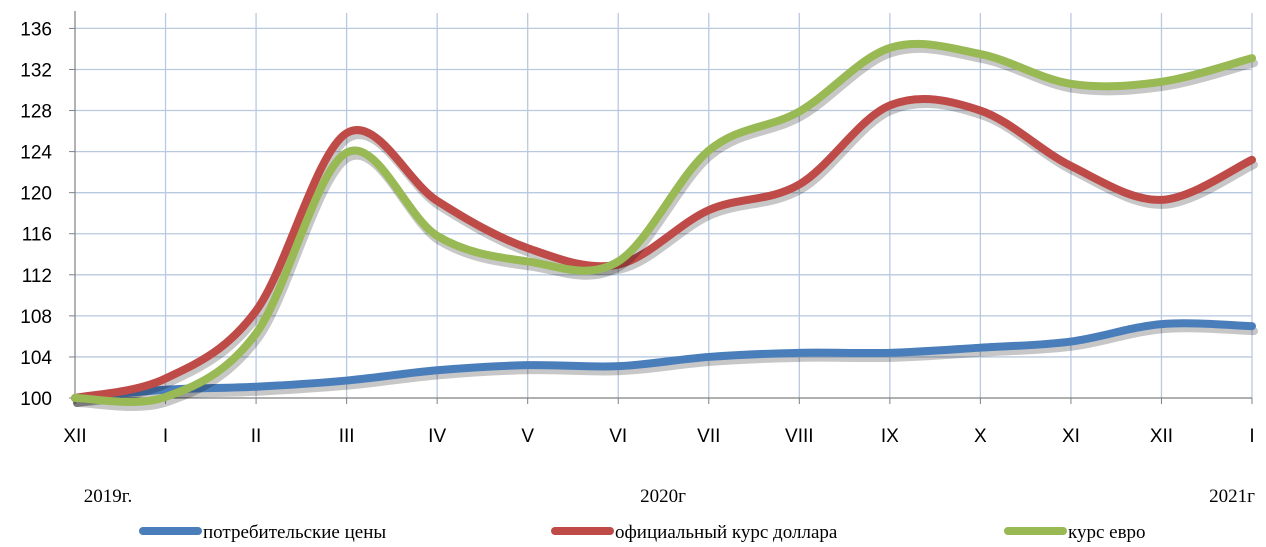  I want to click on y-tick-label: 108, so click(36, 317).